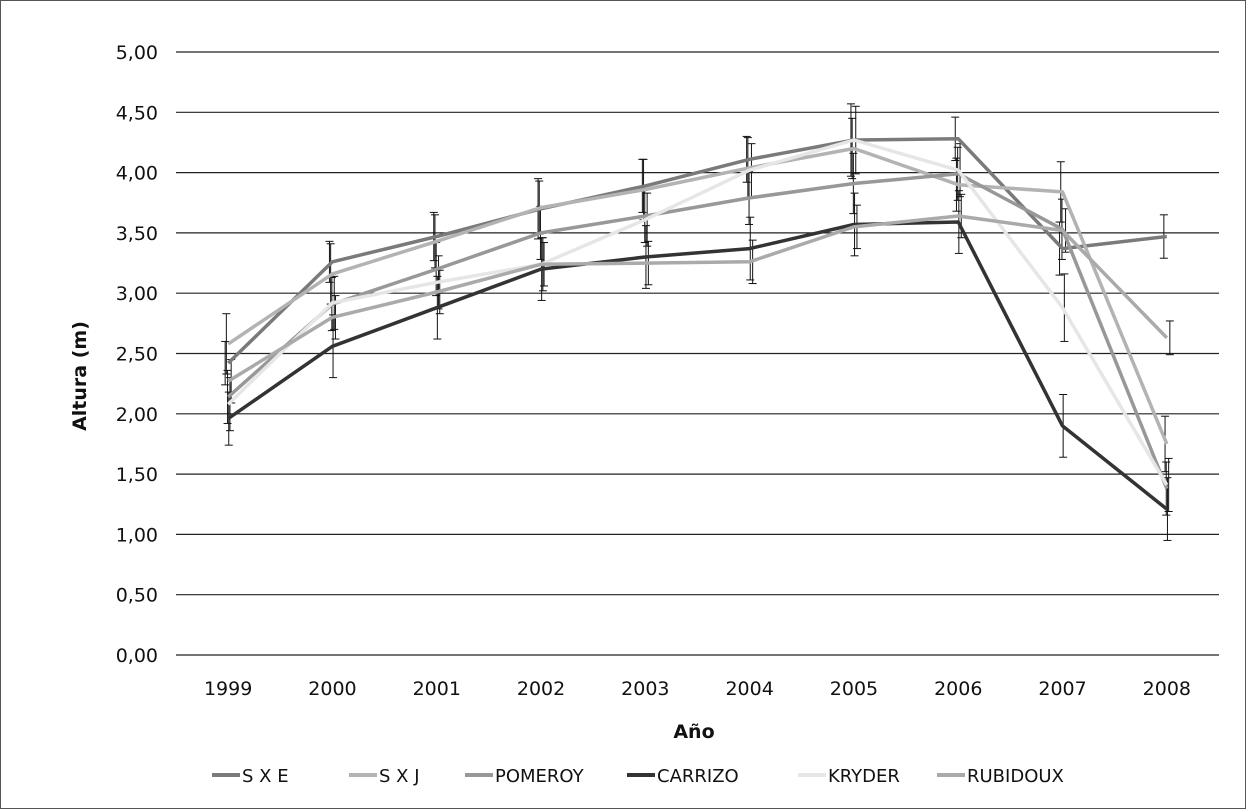  What do you see at coordinates (1015, 776) in the screenshot?
I see `legend-label: RUBIDOUX` at bounding box center [1015, 776].